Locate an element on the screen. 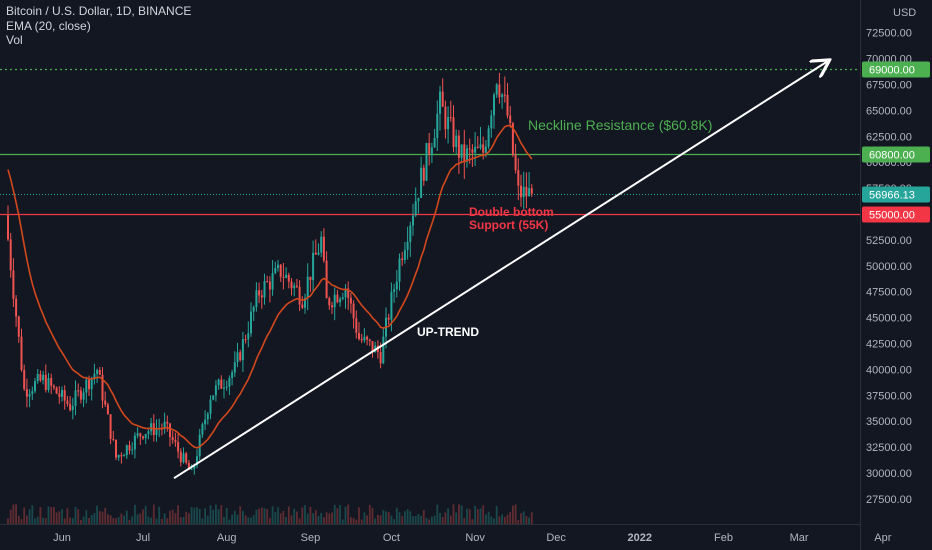  ema-indicator-label: EMA (20, close) is located at coordinates (48, 25).